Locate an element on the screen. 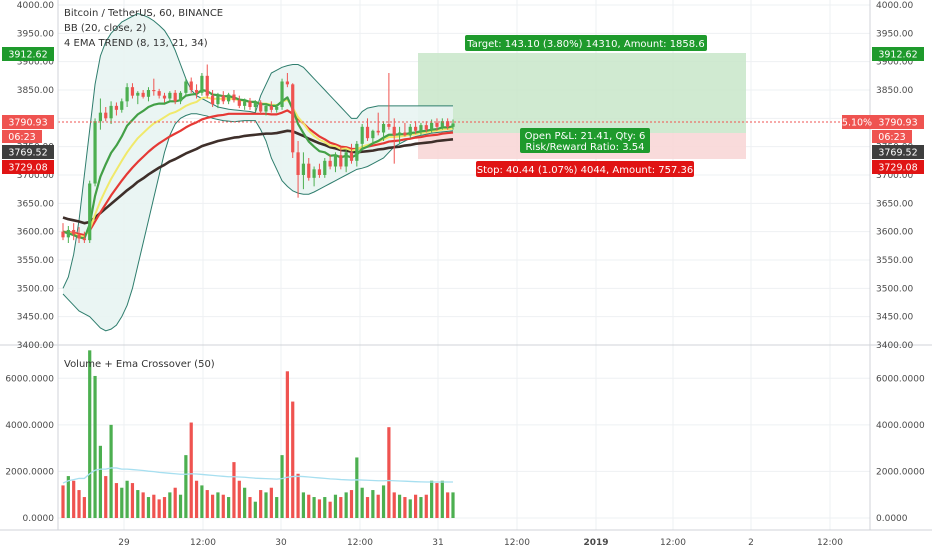  price-tick-label-left: 3900.00 is located at coordinates (35, 63).